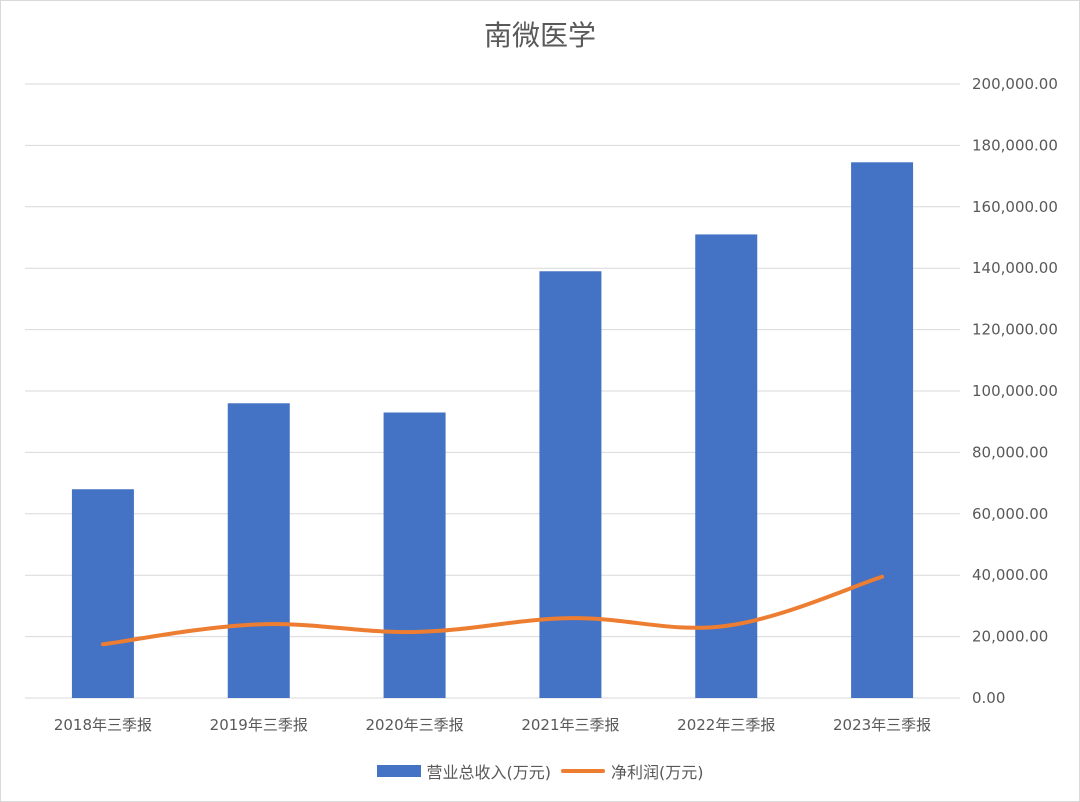 The height and width of the screenshot is (802, 1080). Describe the element at coordinates (1010, 637) in the screenshot. I see `y-tick-label: 20,000.00` at that location.